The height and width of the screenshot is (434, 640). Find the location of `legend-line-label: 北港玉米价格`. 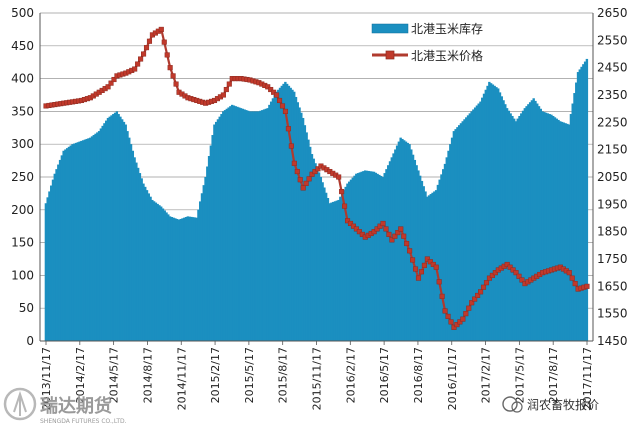

legend-line-label: 北港玉米价格 is located at coordinates (447, 55).